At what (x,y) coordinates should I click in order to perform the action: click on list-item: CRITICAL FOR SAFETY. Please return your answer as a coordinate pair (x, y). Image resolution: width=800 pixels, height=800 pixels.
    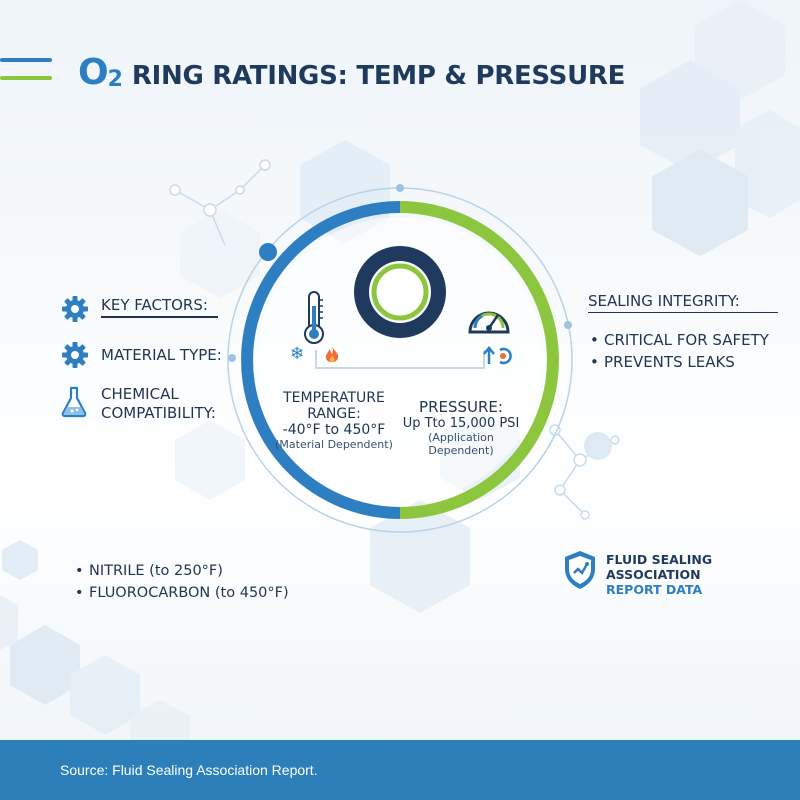
    Looking at the image, I should click on (679, 340).